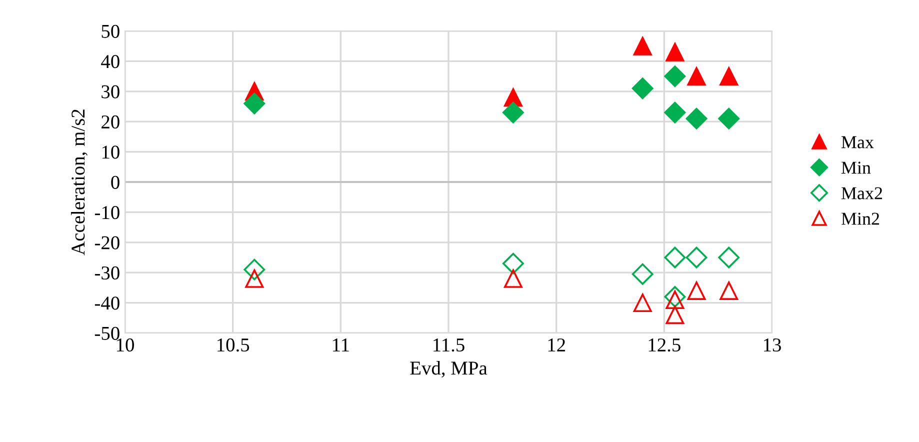 The height and width of the screenshot is (442, 919). Describe the element at coordinates (115, 182) in the screenshot. I see `y-tick-label: 0` at that location.